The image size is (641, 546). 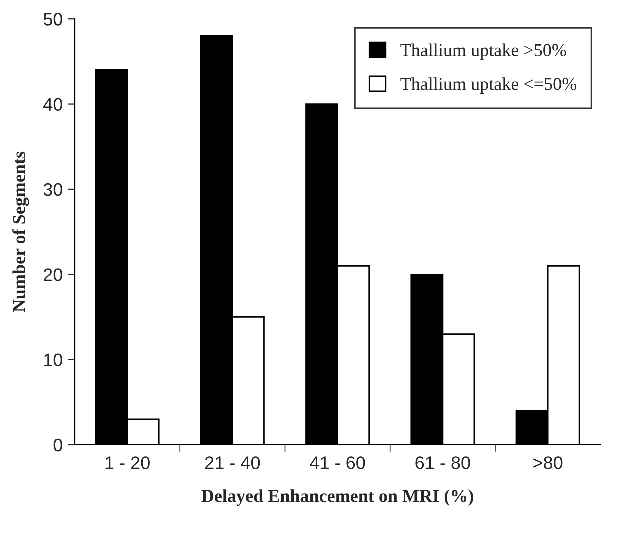 I want to click on y-tick-label: 40, so click(x=53, y=105).